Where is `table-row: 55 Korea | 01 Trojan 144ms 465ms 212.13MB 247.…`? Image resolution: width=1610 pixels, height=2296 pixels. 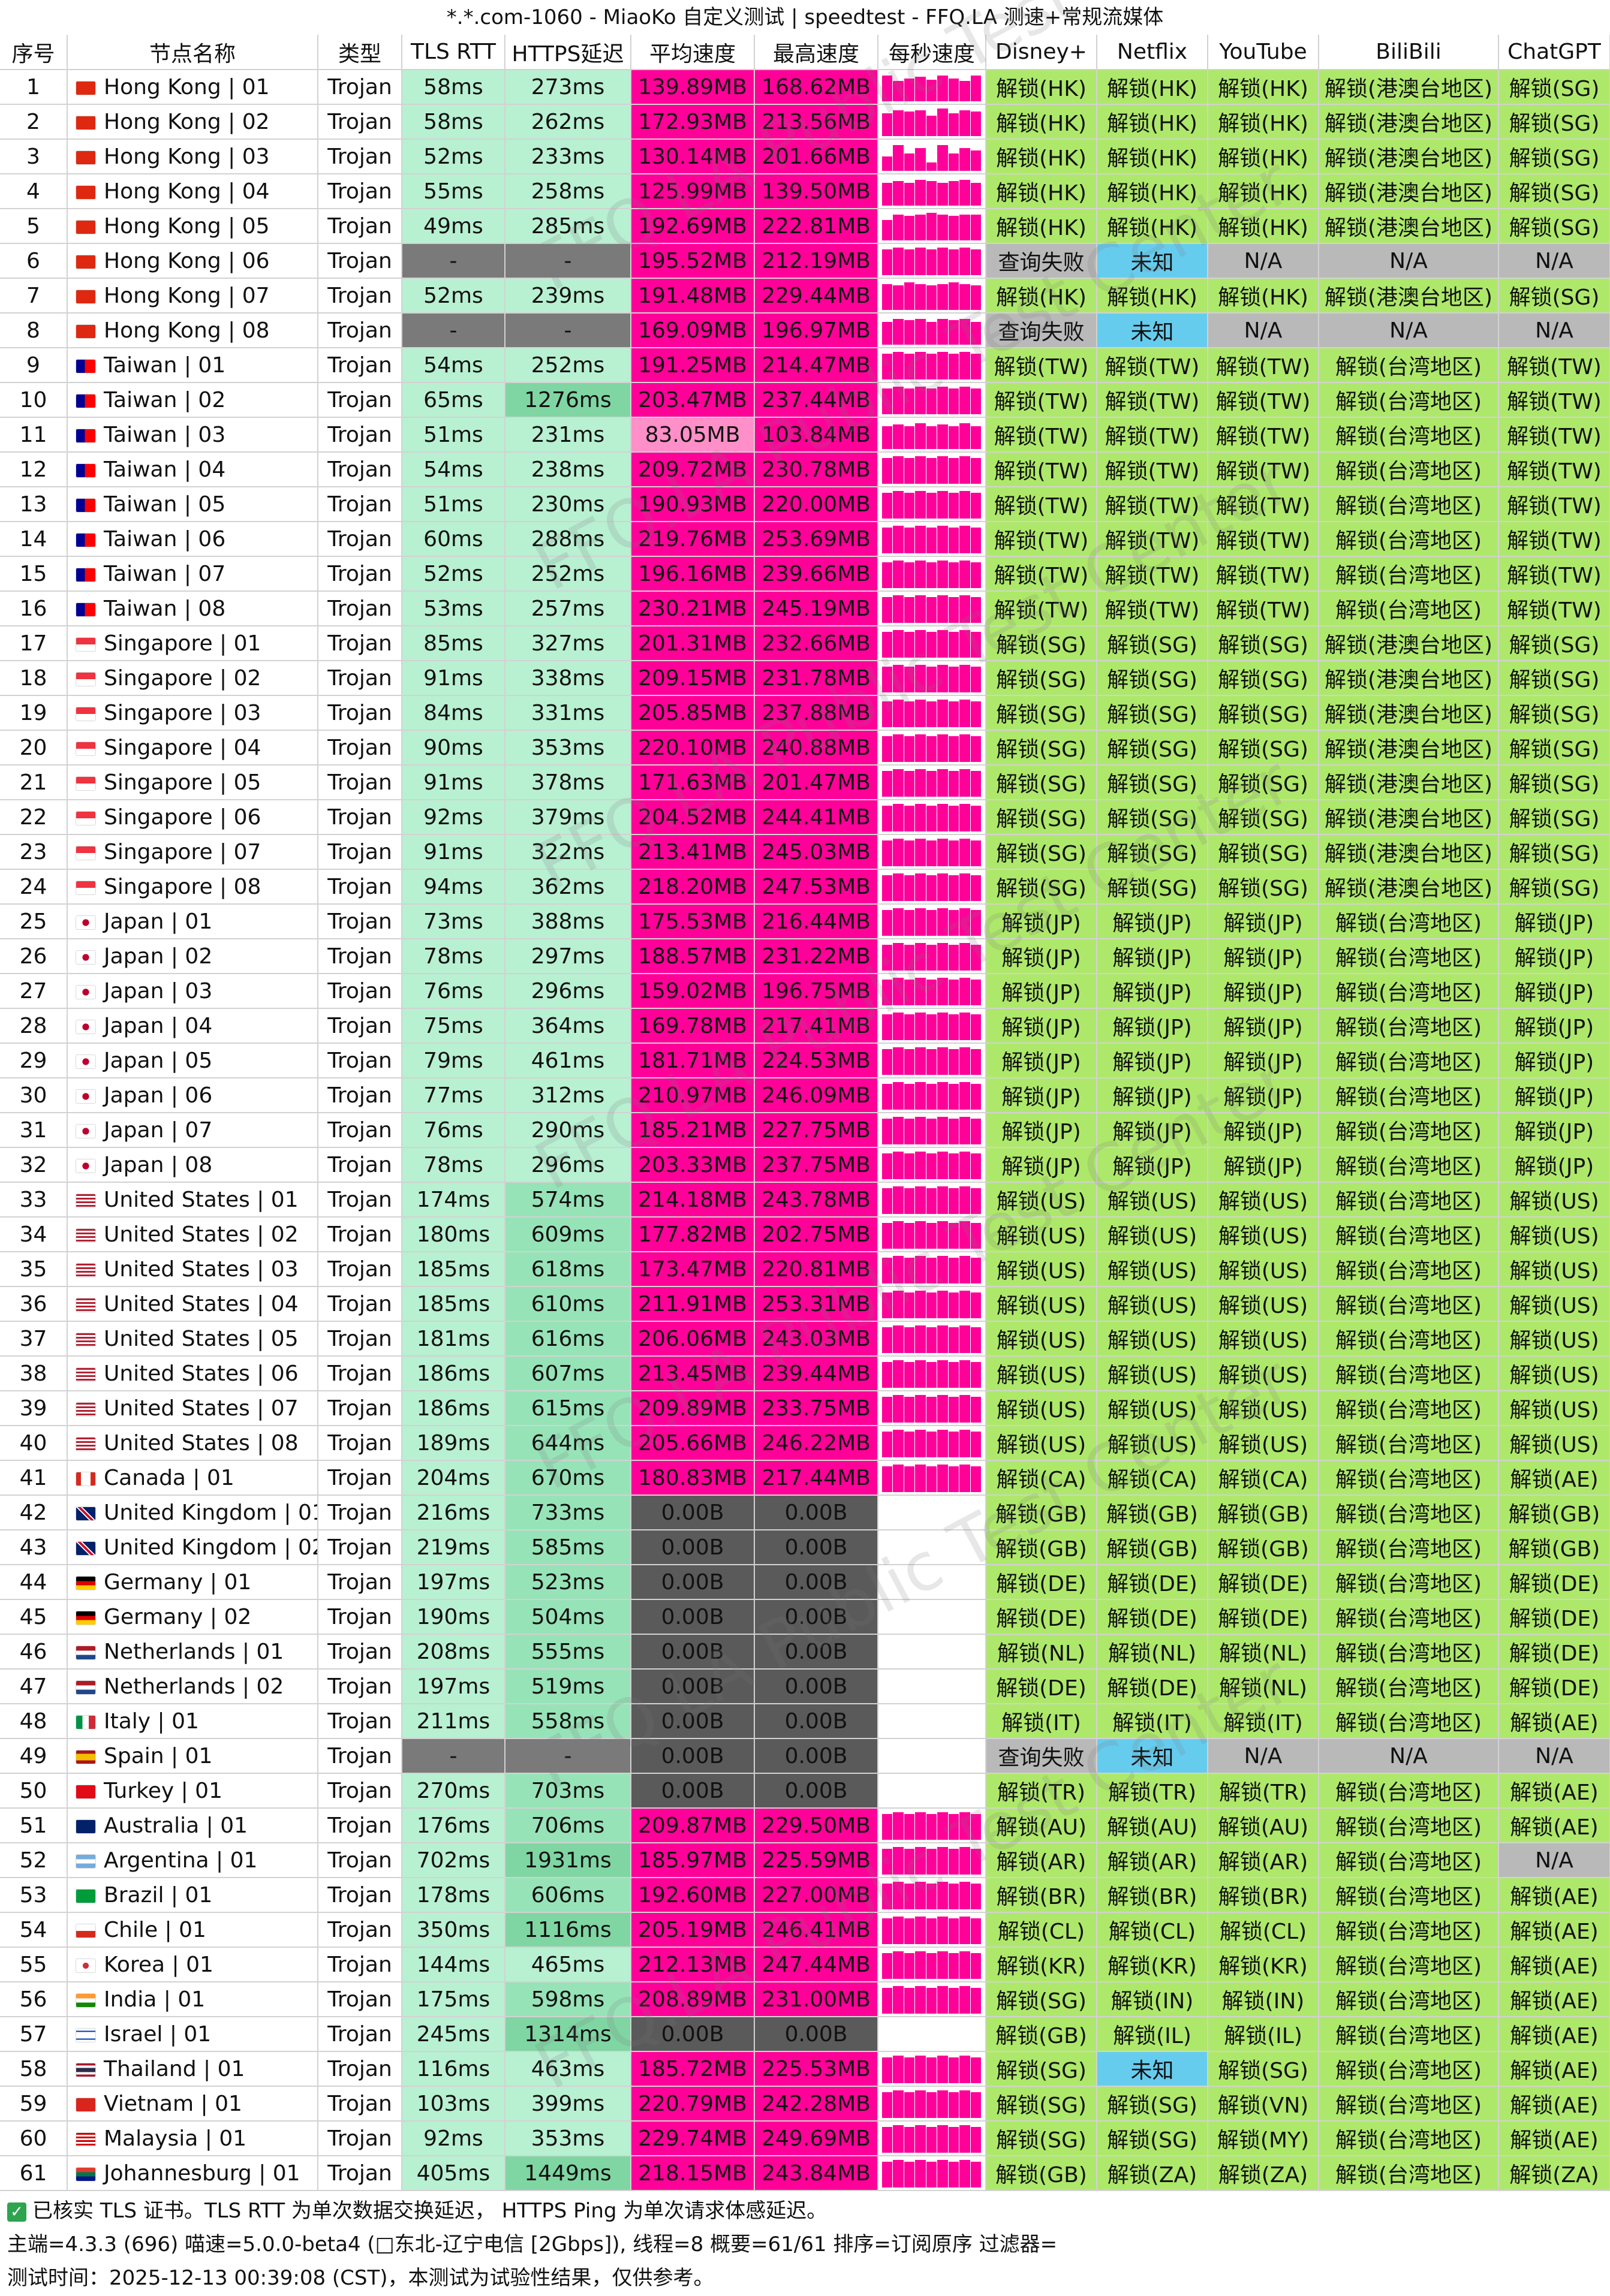 table-row: 55 Korea | 01 Trojan 144ms 465ms 212.13MB 247.… is located at coordinates (805, 1964).